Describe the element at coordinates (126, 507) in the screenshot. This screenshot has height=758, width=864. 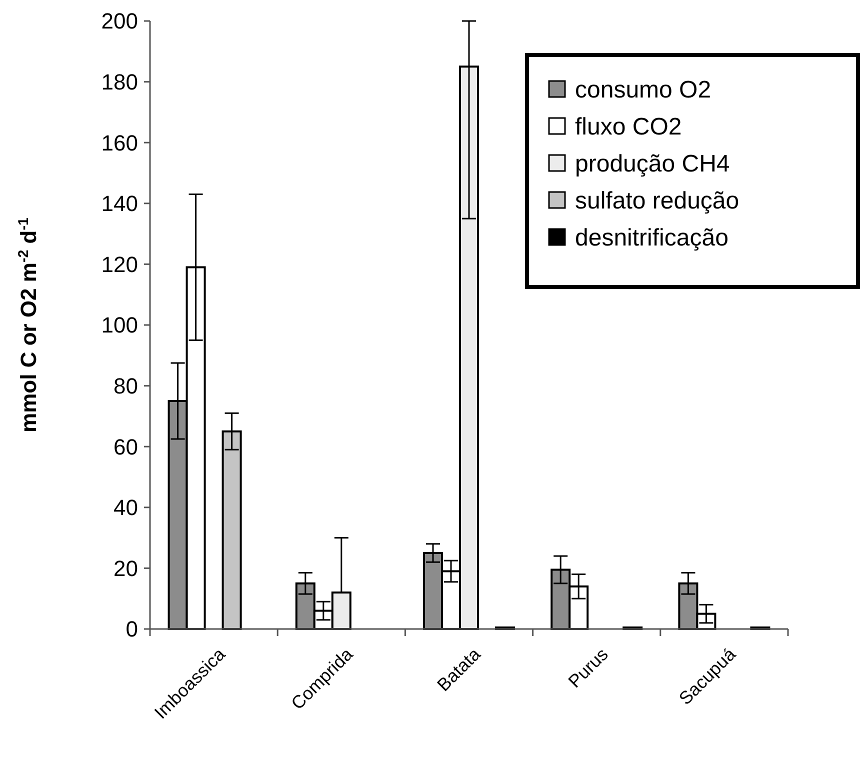
I see `y-tick-label: 40` at that location.